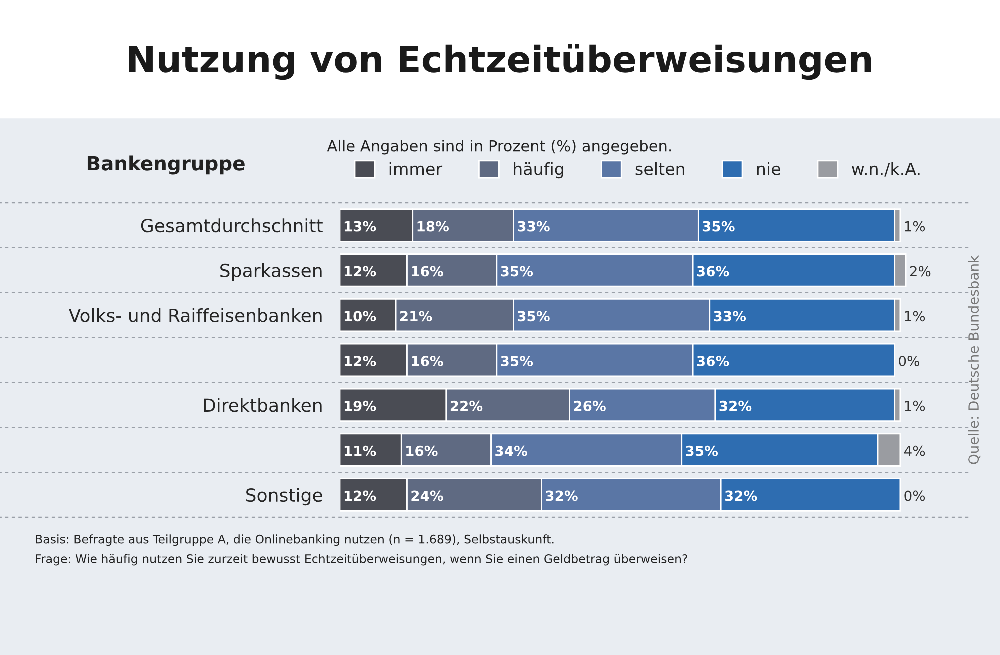  What do you see at coordinates (920, 271) in the screenshot?
I see `data-label: 2%` at bounding box center [920, 271].